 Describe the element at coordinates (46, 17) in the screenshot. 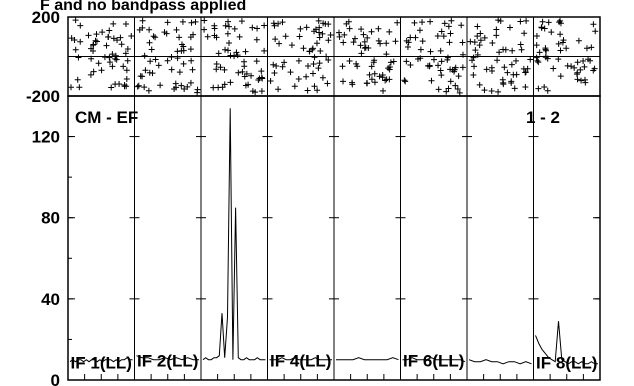

I see `phase-tick-label: 200` at that location.